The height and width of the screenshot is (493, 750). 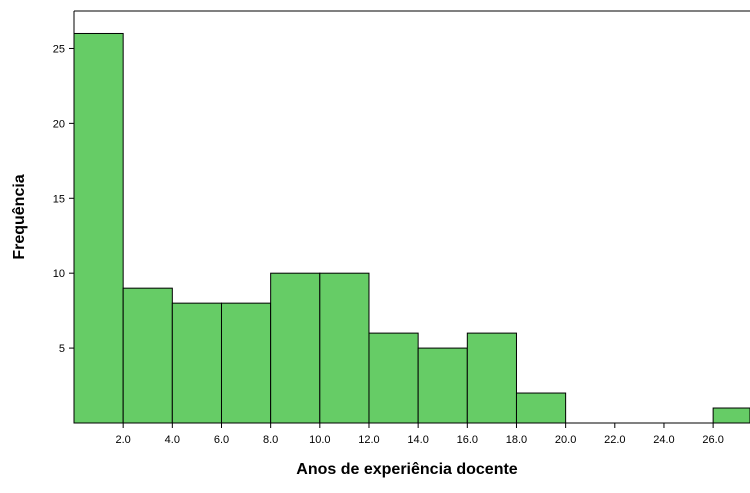 I want to click on x-tick-label: 24.0, so click(x=663, y=440).